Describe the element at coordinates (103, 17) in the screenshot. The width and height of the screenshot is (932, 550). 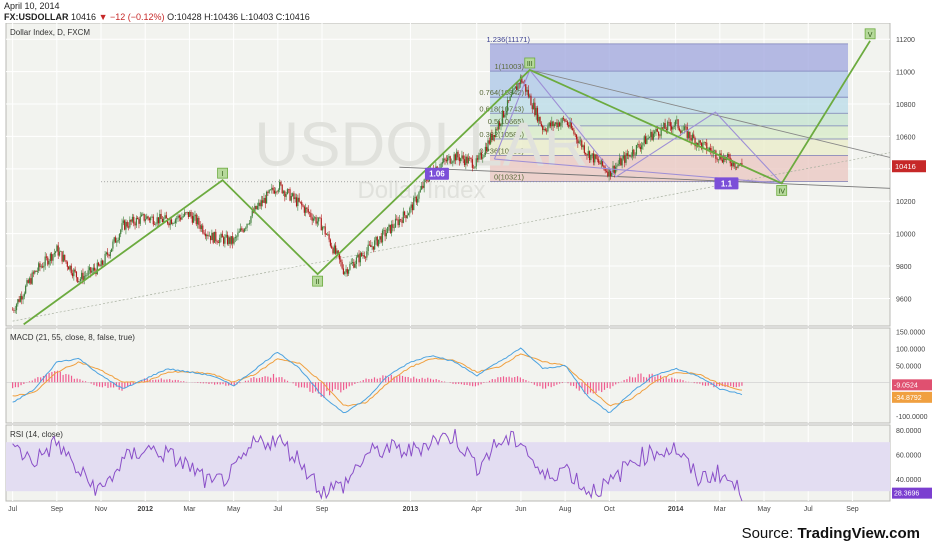
I see `down-arrow-icon: ▼` at that location.